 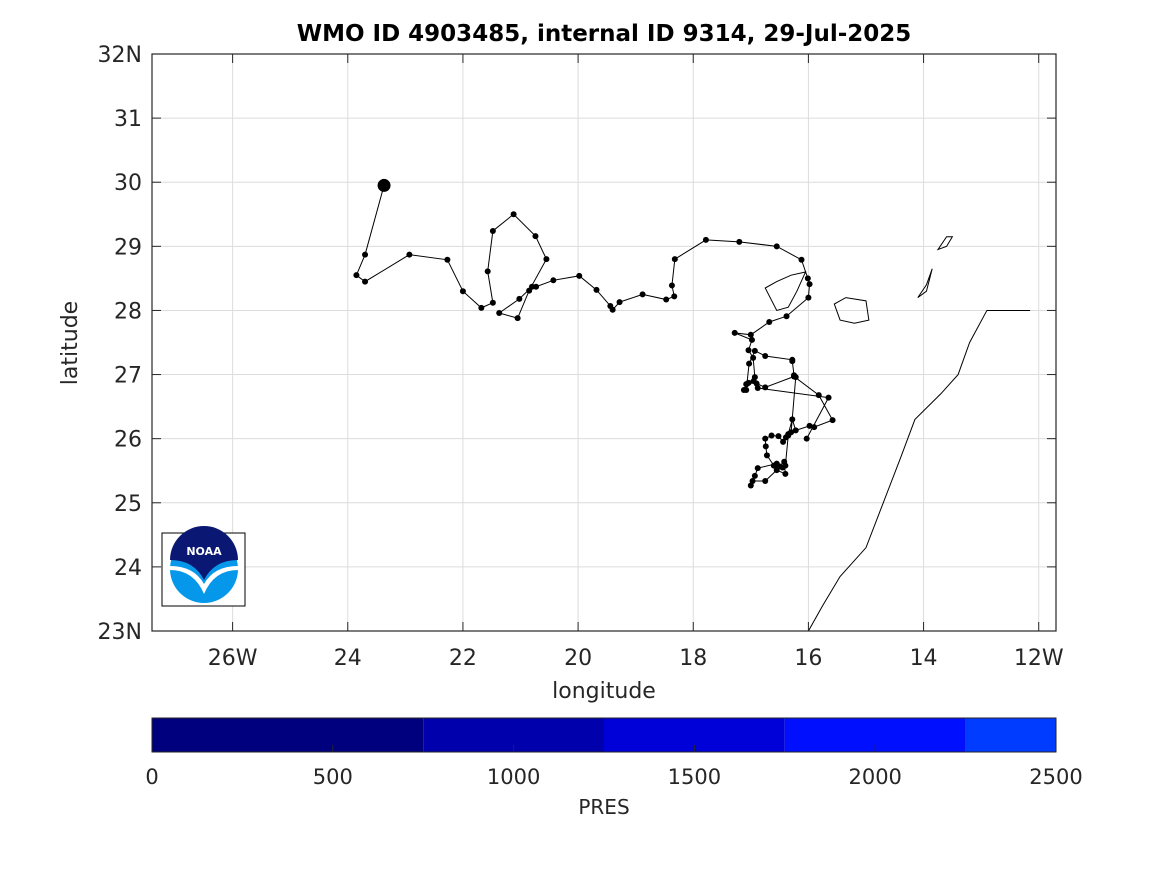 I want to click on x-tick-label: 12W, so click(x=1039, y=658).